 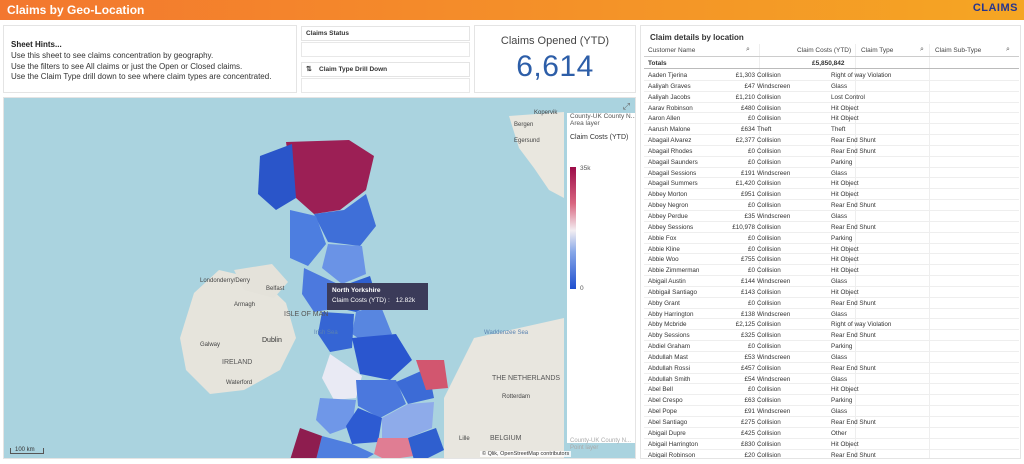 I want to click on expand-icon: ⤢, so click(x=626, y=106).